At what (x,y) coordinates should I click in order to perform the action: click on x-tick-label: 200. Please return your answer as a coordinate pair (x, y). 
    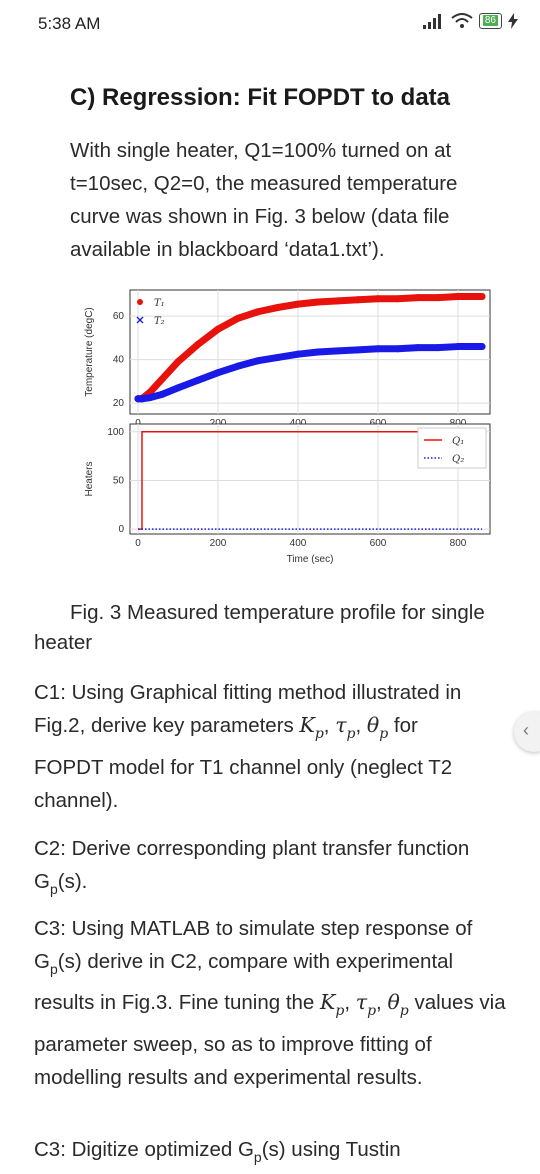
    Looking at the image, I should click on (218, 543).